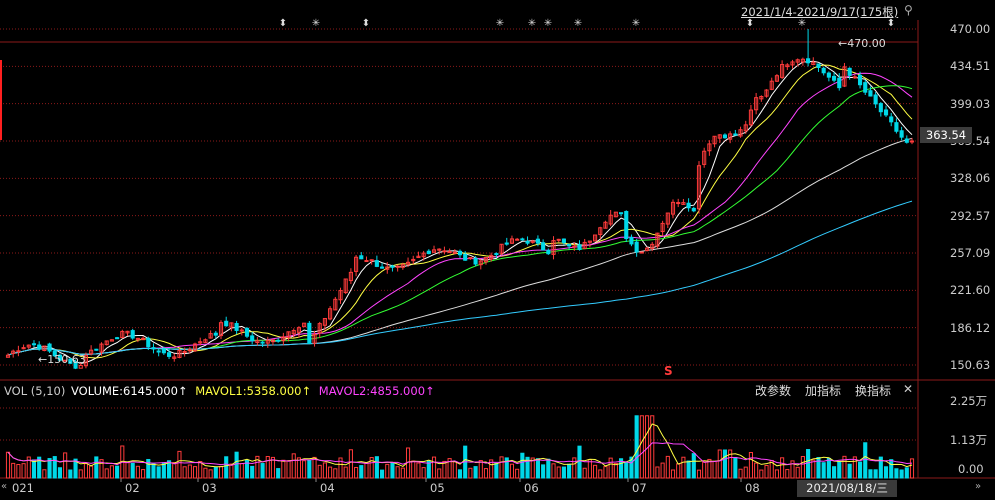 This screenshot has height=500, width=995. Describe the element at coordinates (908, 389) in the screenshot. I see `close-icon: ✕` at that location.